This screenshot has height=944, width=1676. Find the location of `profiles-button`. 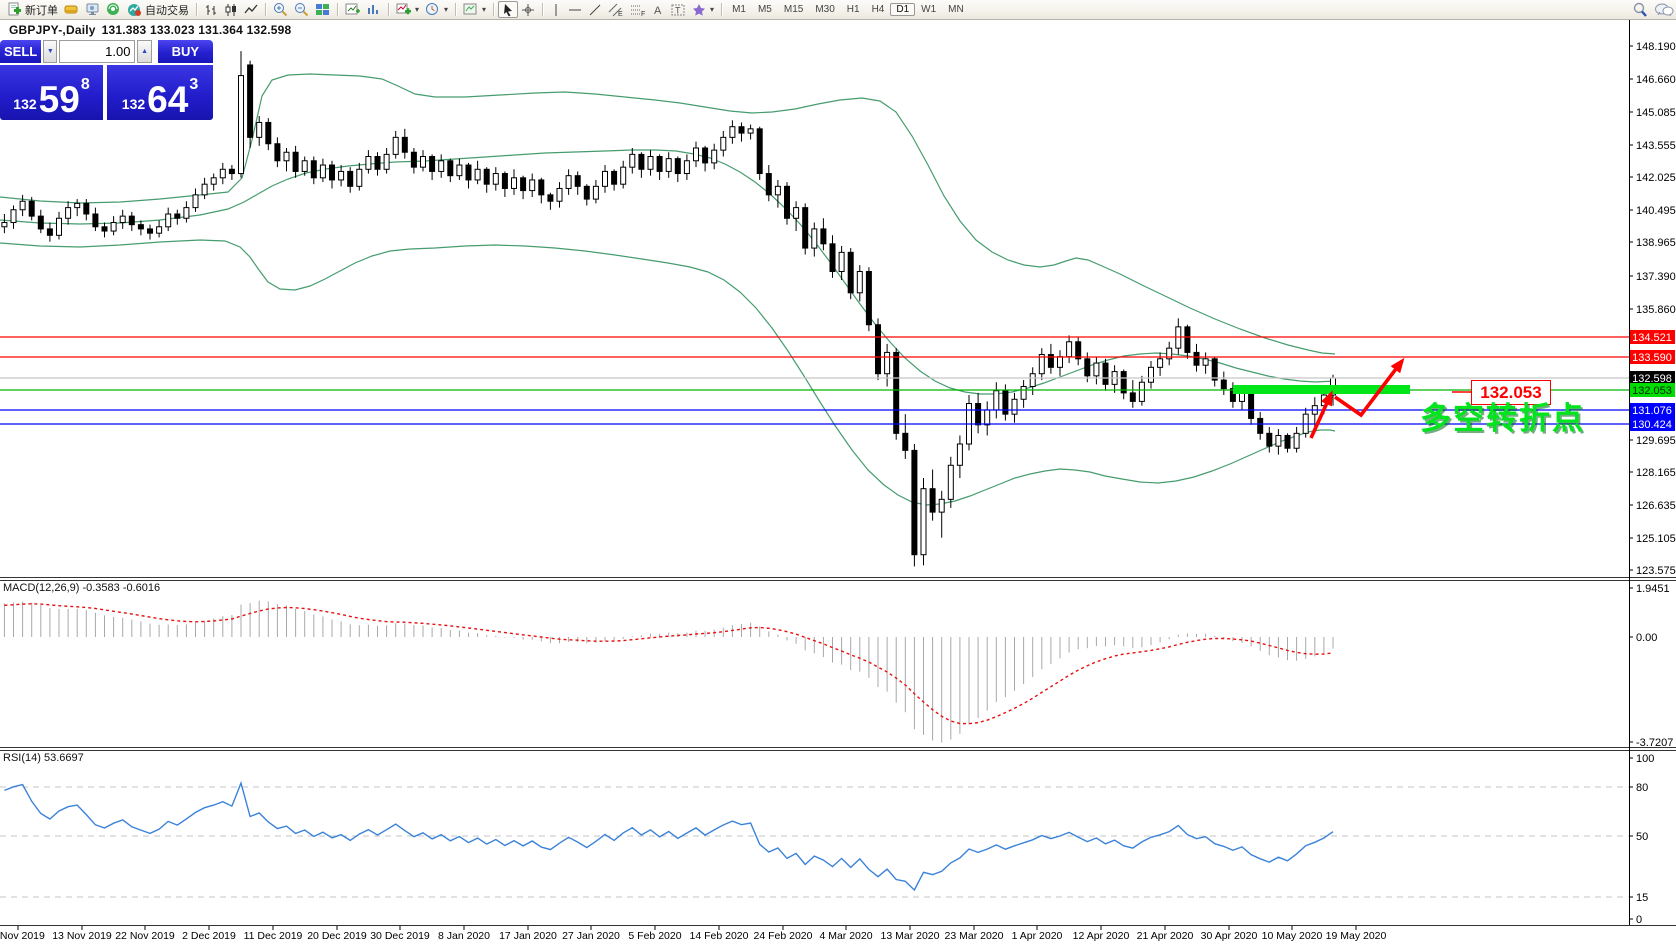

profiles-button is located at coordinates (373, 9).